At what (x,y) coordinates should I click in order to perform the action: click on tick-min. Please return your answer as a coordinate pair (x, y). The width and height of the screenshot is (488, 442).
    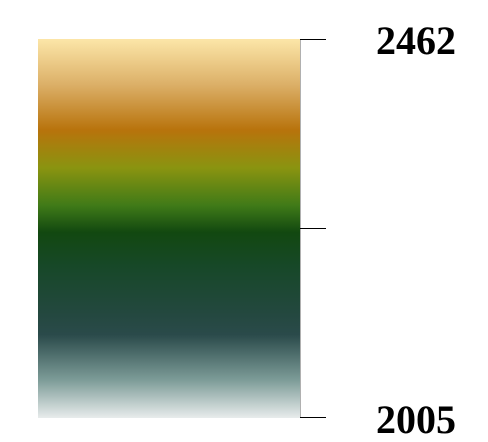
    Looking at the image, I should click on (313, 417).